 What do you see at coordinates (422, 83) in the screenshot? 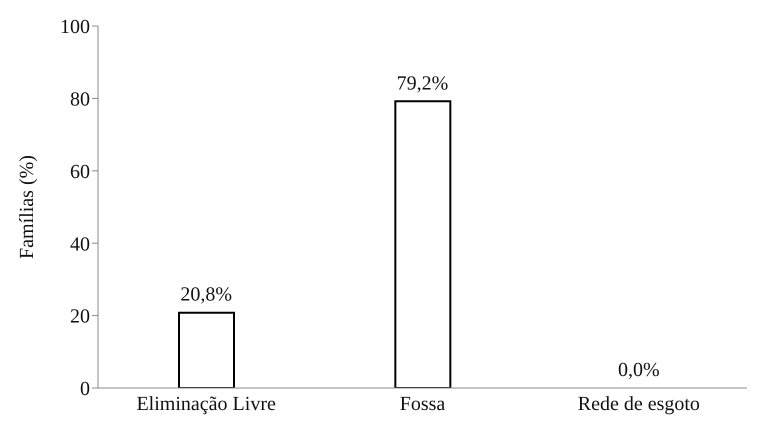
I see `data-label: 79,2%` at bounding box center [422, 83].